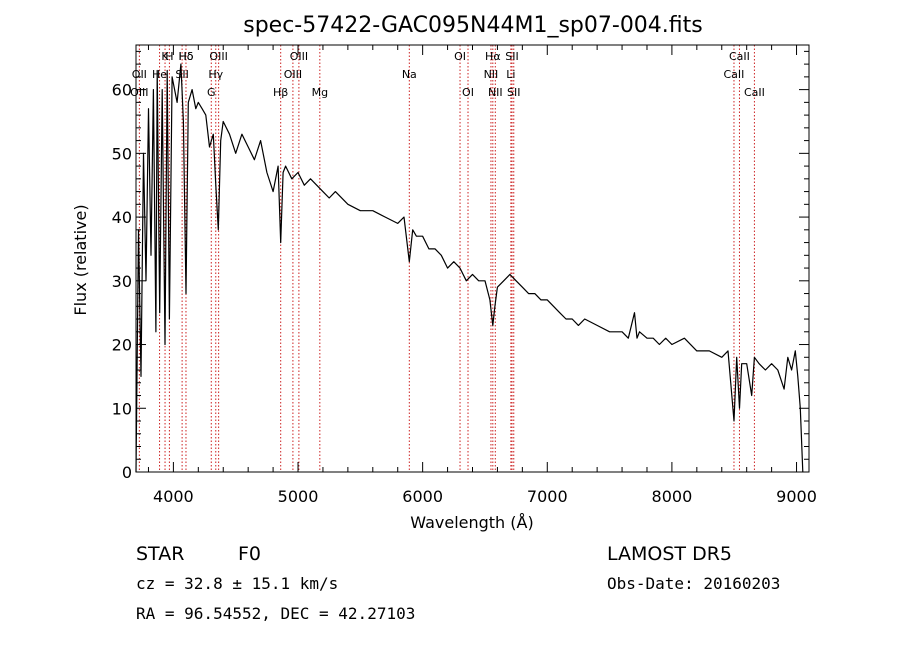 The width and height of the screenshot is (900, 654). Describe the element at coordinates (122, 217) in the screenshot. I see `y-tick-label: 40` at that location.